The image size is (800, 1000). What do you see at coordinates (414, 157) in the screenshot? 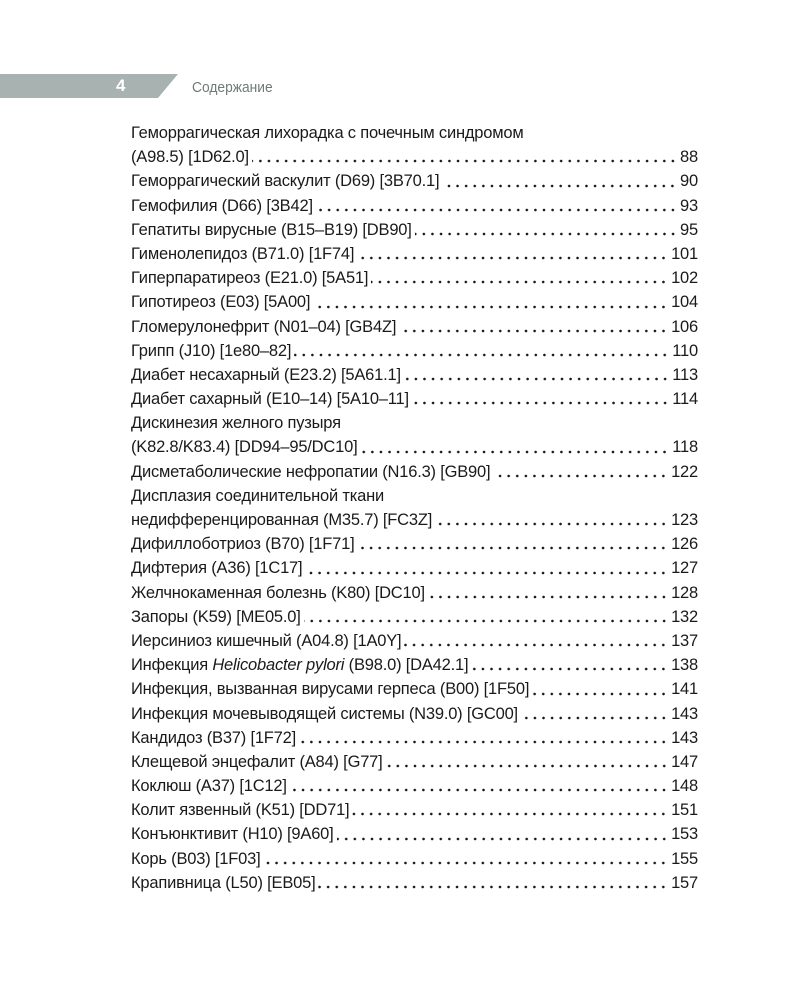
I see `toc-entry-line: (A98.5) [1D62.0] 88` at bounding box center [414, 157].